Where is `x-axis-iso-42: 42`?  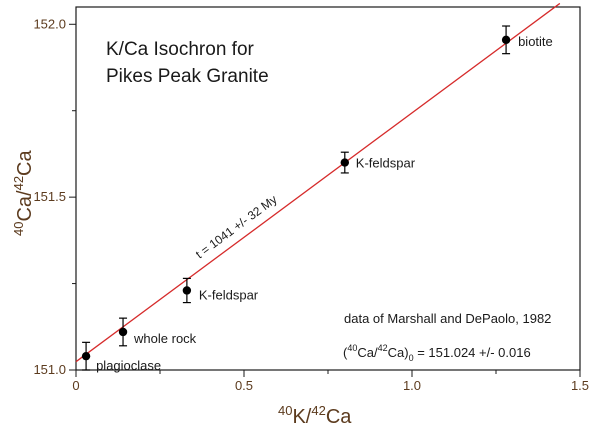 x-axis-iso-42: 42 is located at coordinates (318, 410).